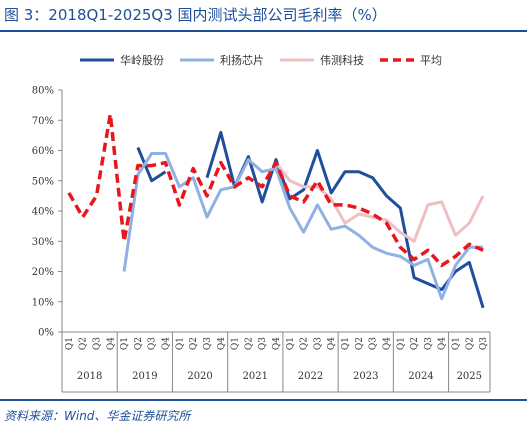  What do you see at coordinates (43, 212) in the screenshot?
I see `y-tick-label: 40%` at bounding box center [43, 212].